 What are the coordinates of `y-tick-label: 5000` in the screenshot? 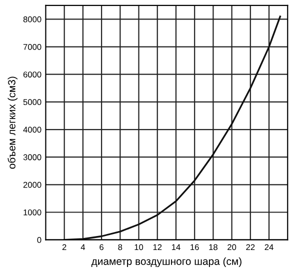 It's located at (32, 102).